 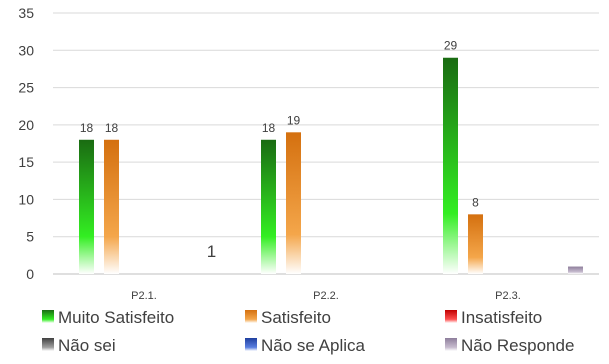 I want to click on legend-item: Não se Aplica, so click(x=305, y=345).